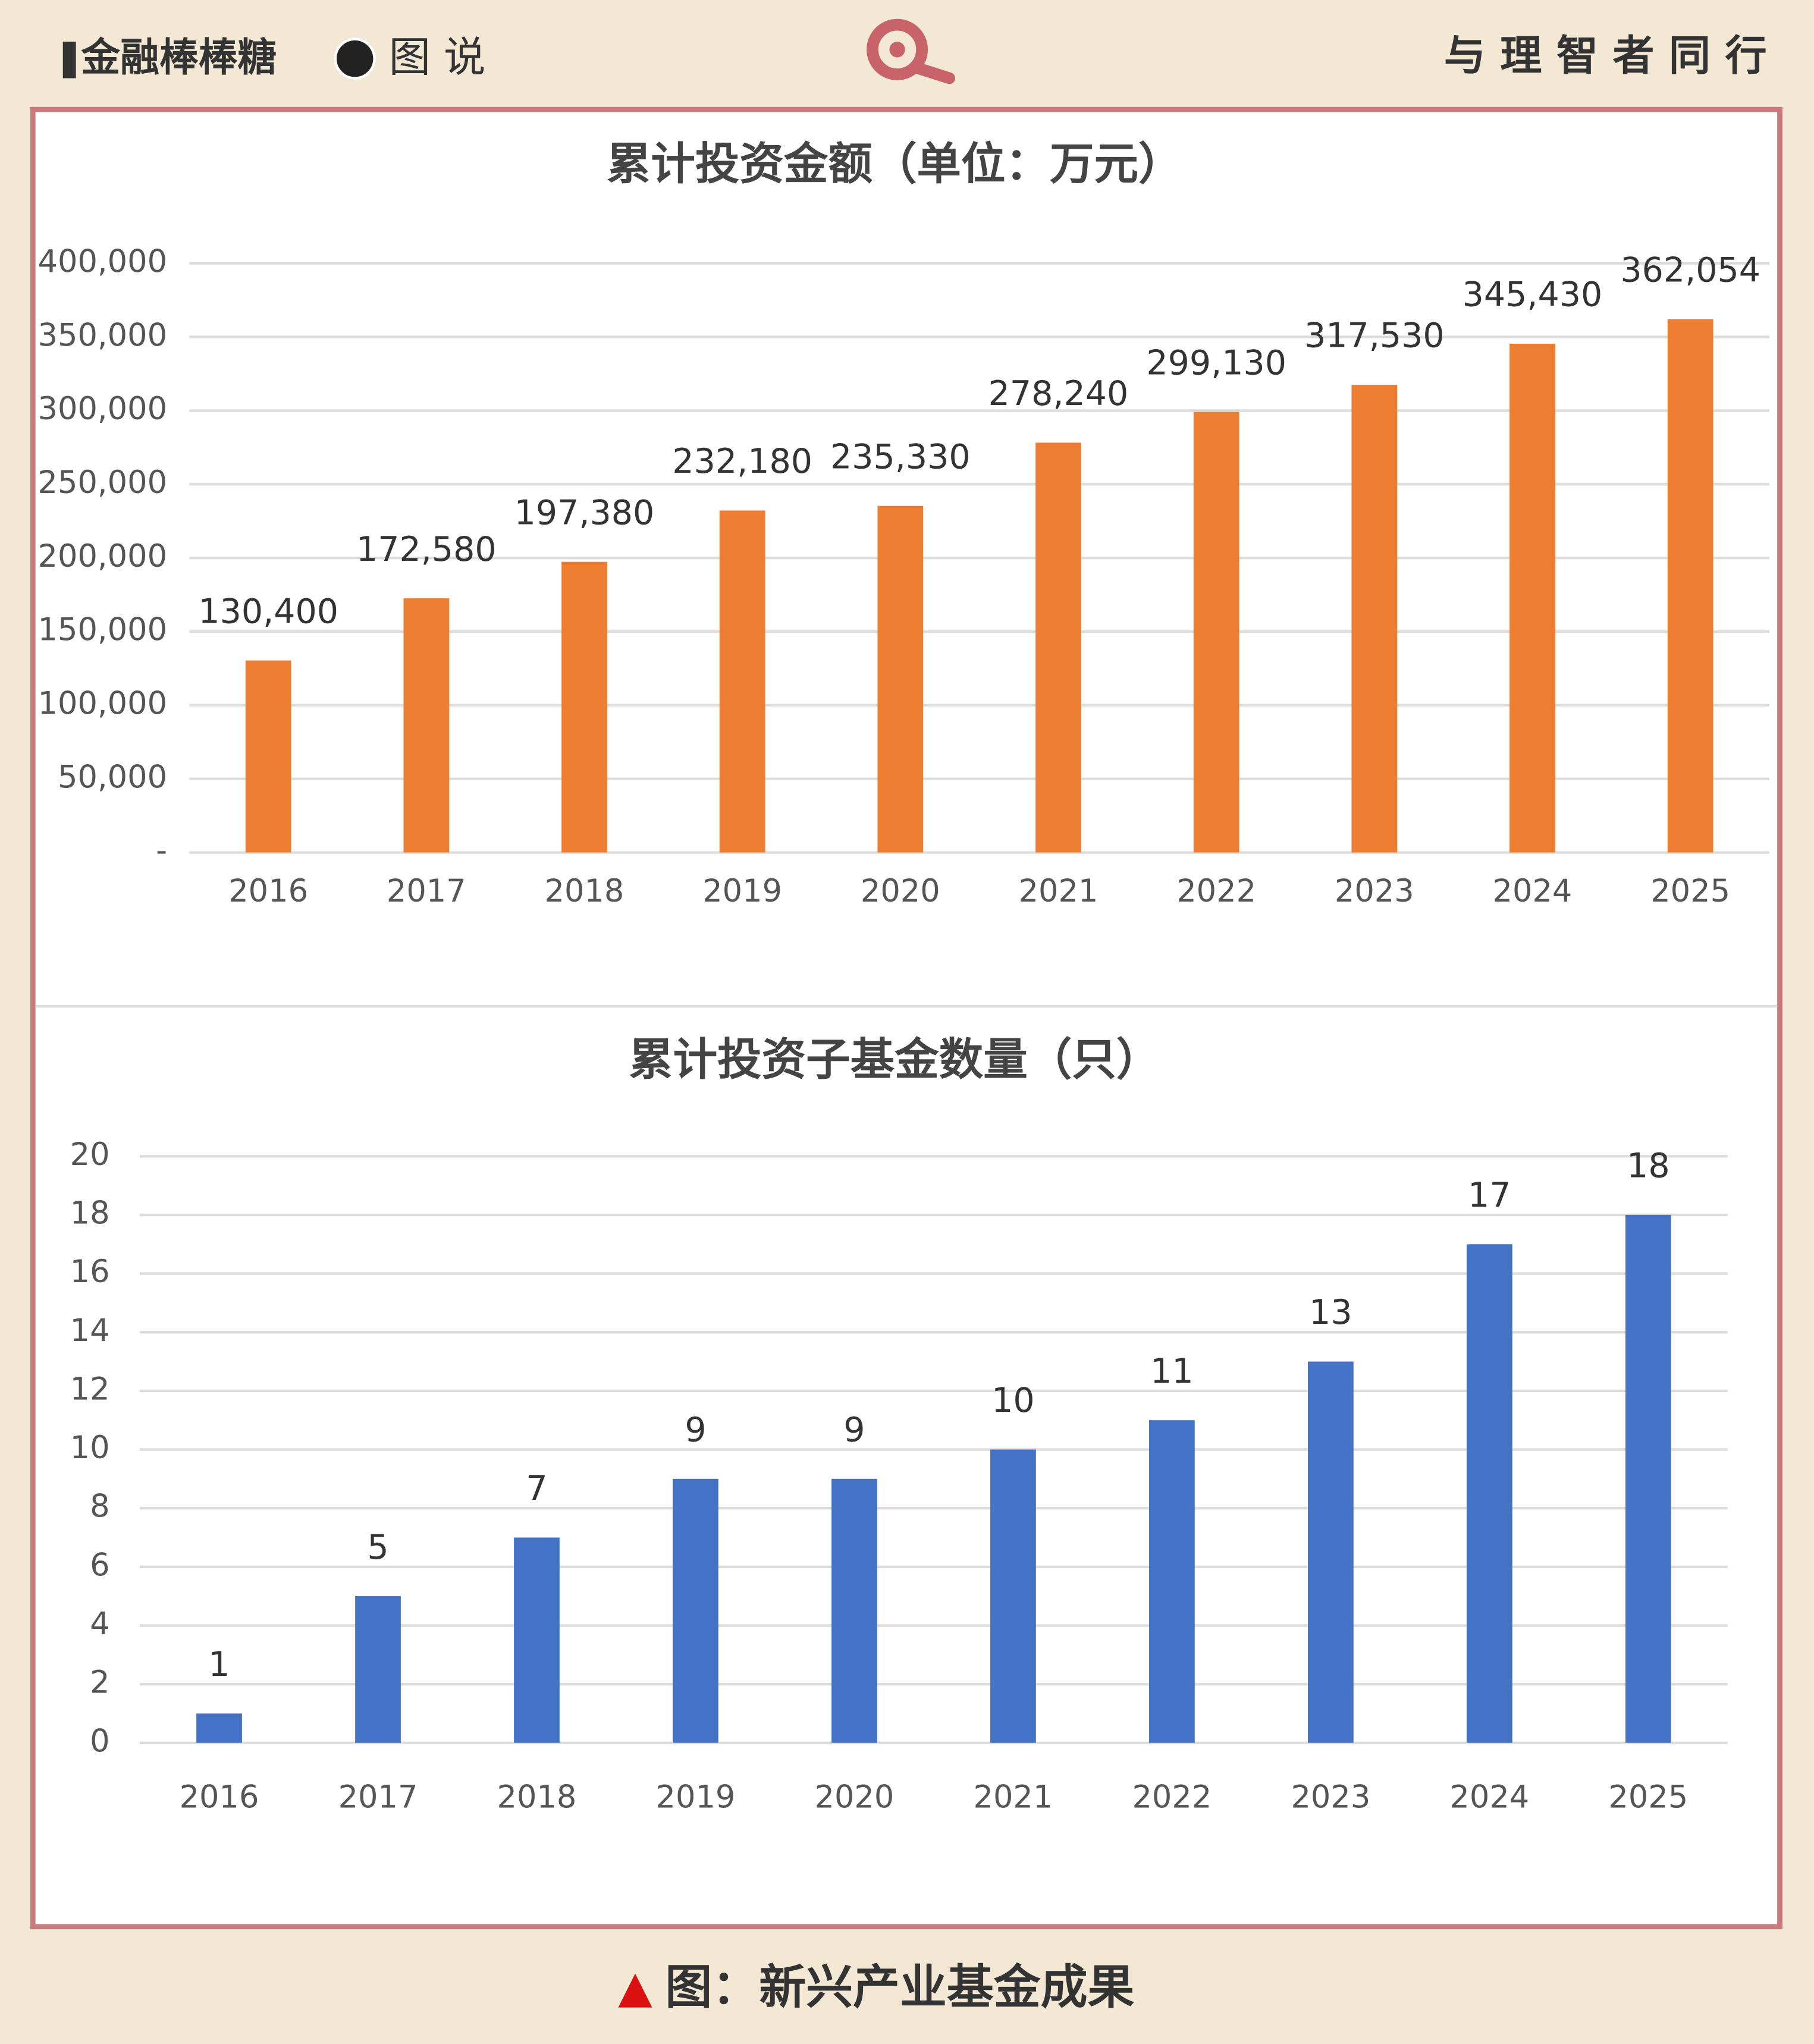 The height and width of the screenshot is (2044, 1814). What do you see at coordinates (1330, 1312) in the screenshot?
I see `value-label: 13` at bounding box center [1330, 1312].